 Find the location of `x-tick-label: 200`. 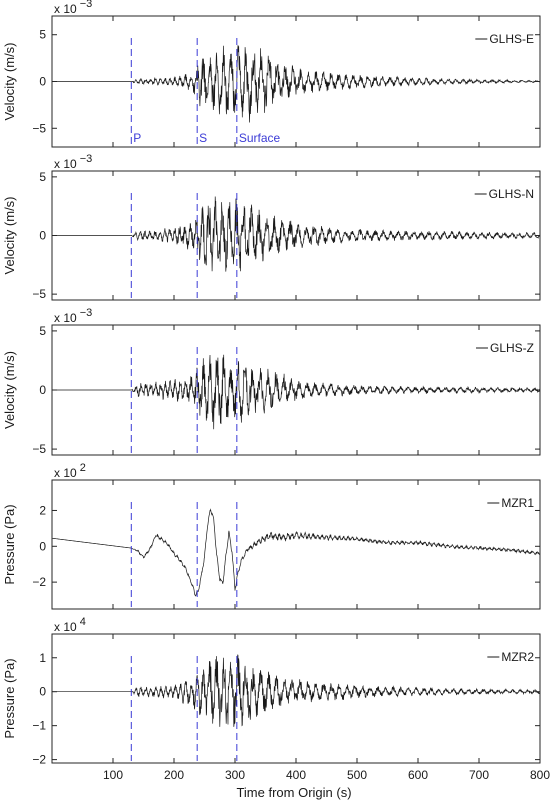

x-tick-label: 200 is located at coordinates (174, 775).